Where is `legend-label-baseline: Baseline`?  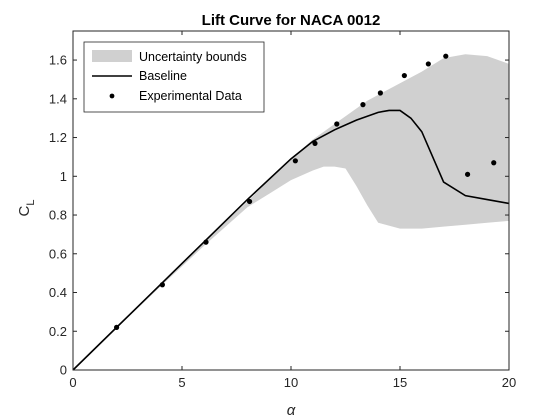 legend-label-baseline: Baseline is located at coordinates (163, 76).